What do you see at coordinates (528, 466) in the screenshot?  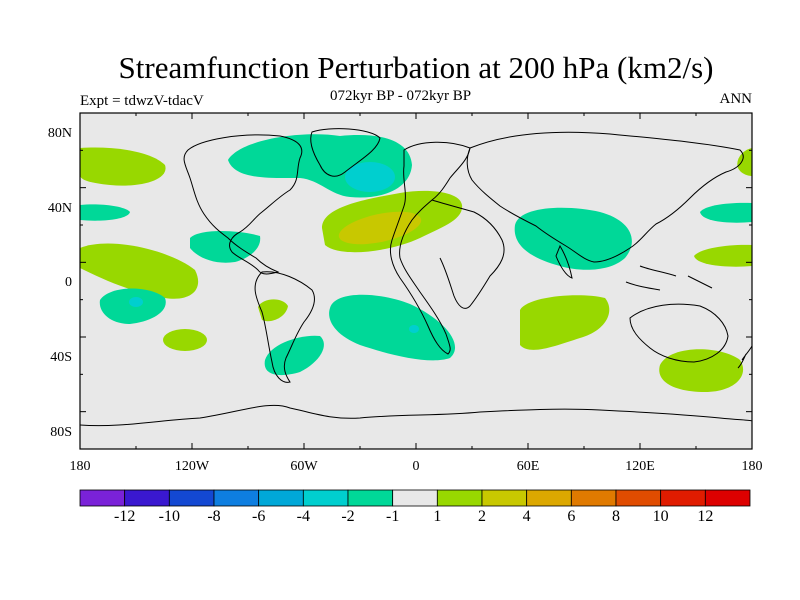 I see `lon-label-60e: 60E` at bounding box center [528, 466].